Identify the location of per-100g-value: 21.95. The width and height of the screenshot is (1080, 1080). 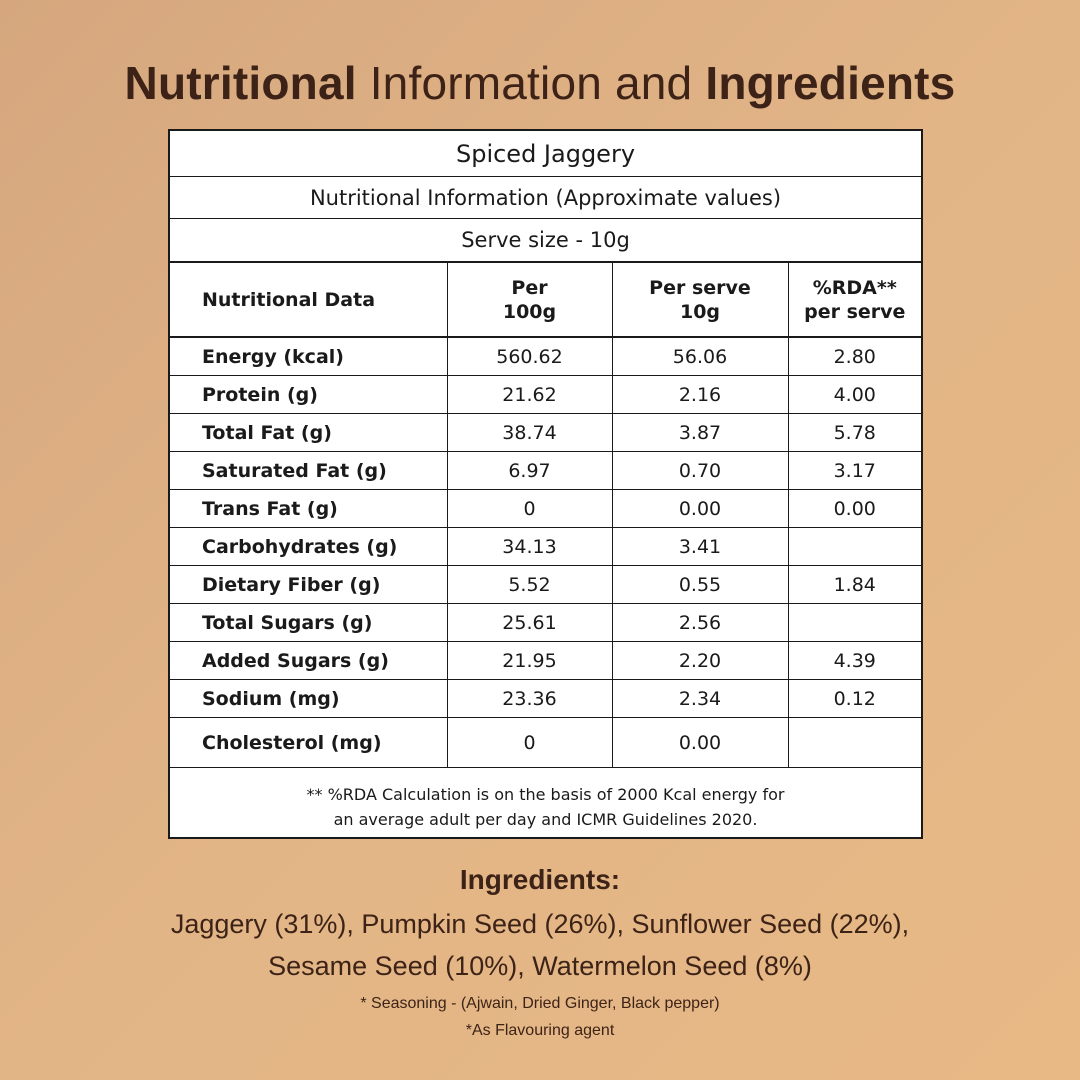
(530, 660).